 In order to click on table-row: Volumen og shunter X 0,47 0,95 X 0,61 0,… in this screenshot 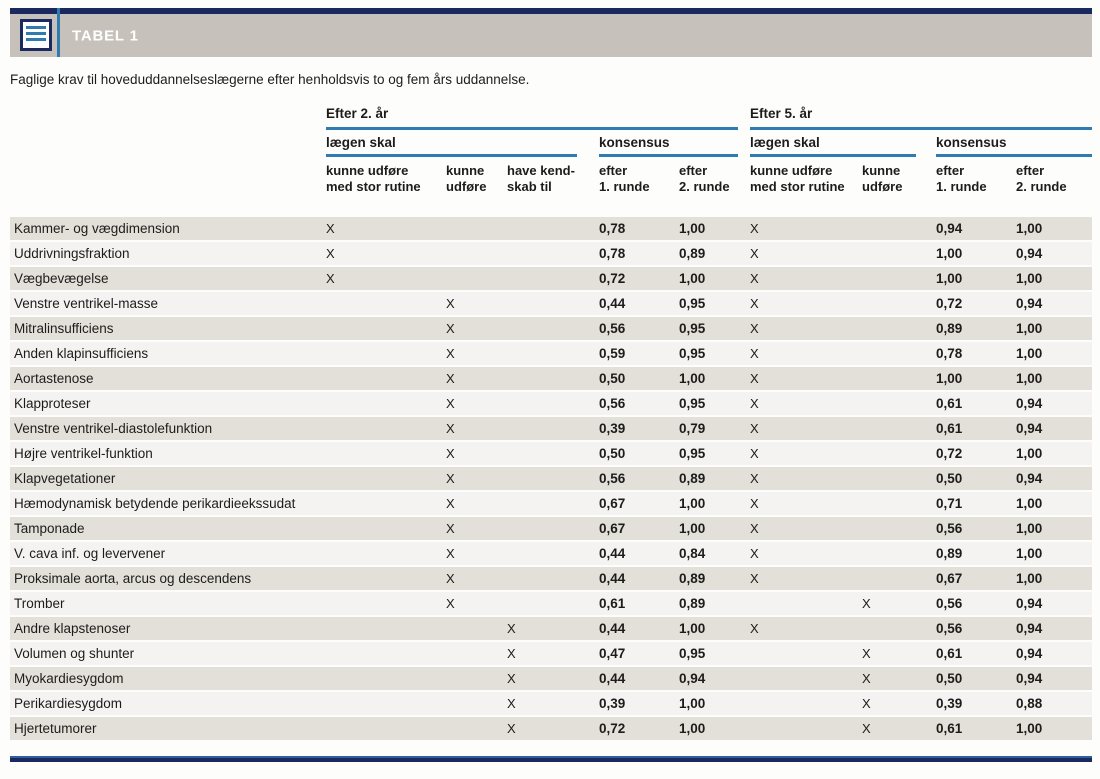, I will do `click(551, 653)`.